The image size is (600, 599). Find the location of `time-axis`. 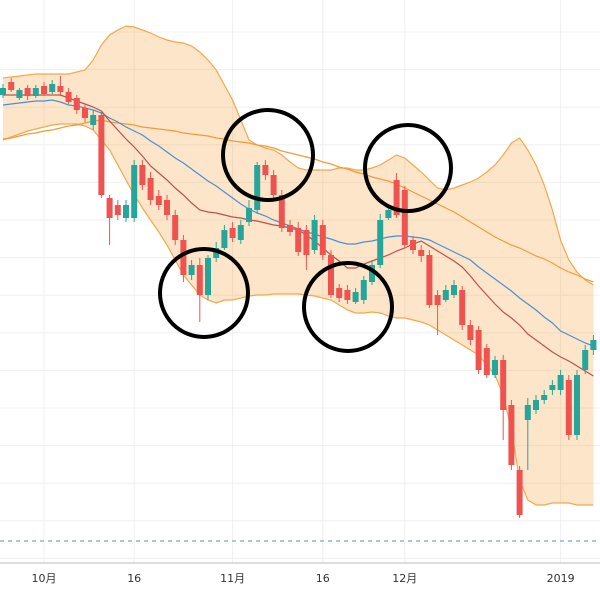

time-axis is located at coordinates (300, 581).